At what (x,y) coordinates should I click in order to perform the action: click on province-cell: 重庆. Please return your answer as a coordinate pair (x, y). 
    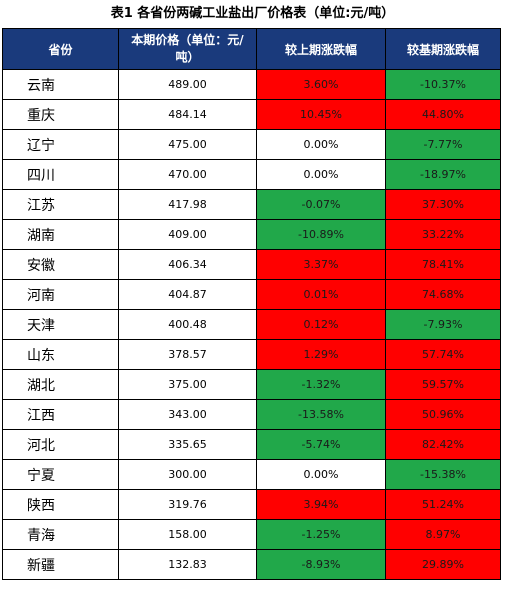
    Looking at the image, I should click on (60, 114).